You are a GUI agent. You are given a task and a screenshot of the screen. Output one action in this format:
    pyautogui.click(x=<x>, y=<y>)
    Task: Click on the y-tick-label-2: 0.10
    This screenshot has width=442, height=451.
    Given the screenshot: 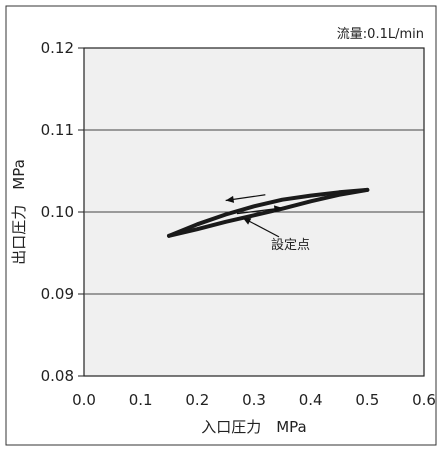 What is the action you would take?
    pyautogui.click(x=57, y=212)
    